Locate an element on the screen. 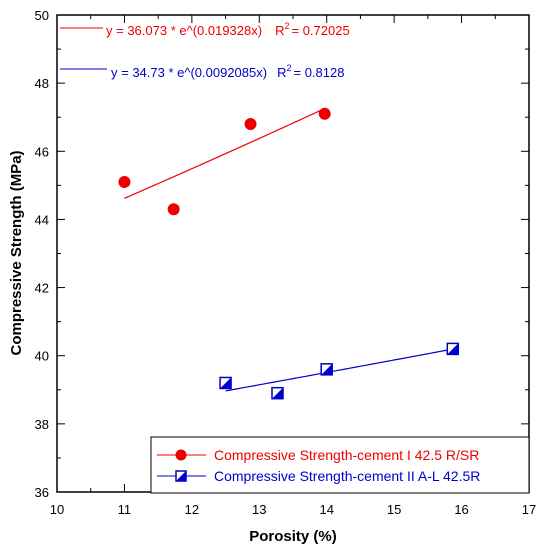 This screenshot has height=556, width=550. legend-item-series-2: Compressive Strength-cement II A-L 42.5R is located at coordinates (318, 476).